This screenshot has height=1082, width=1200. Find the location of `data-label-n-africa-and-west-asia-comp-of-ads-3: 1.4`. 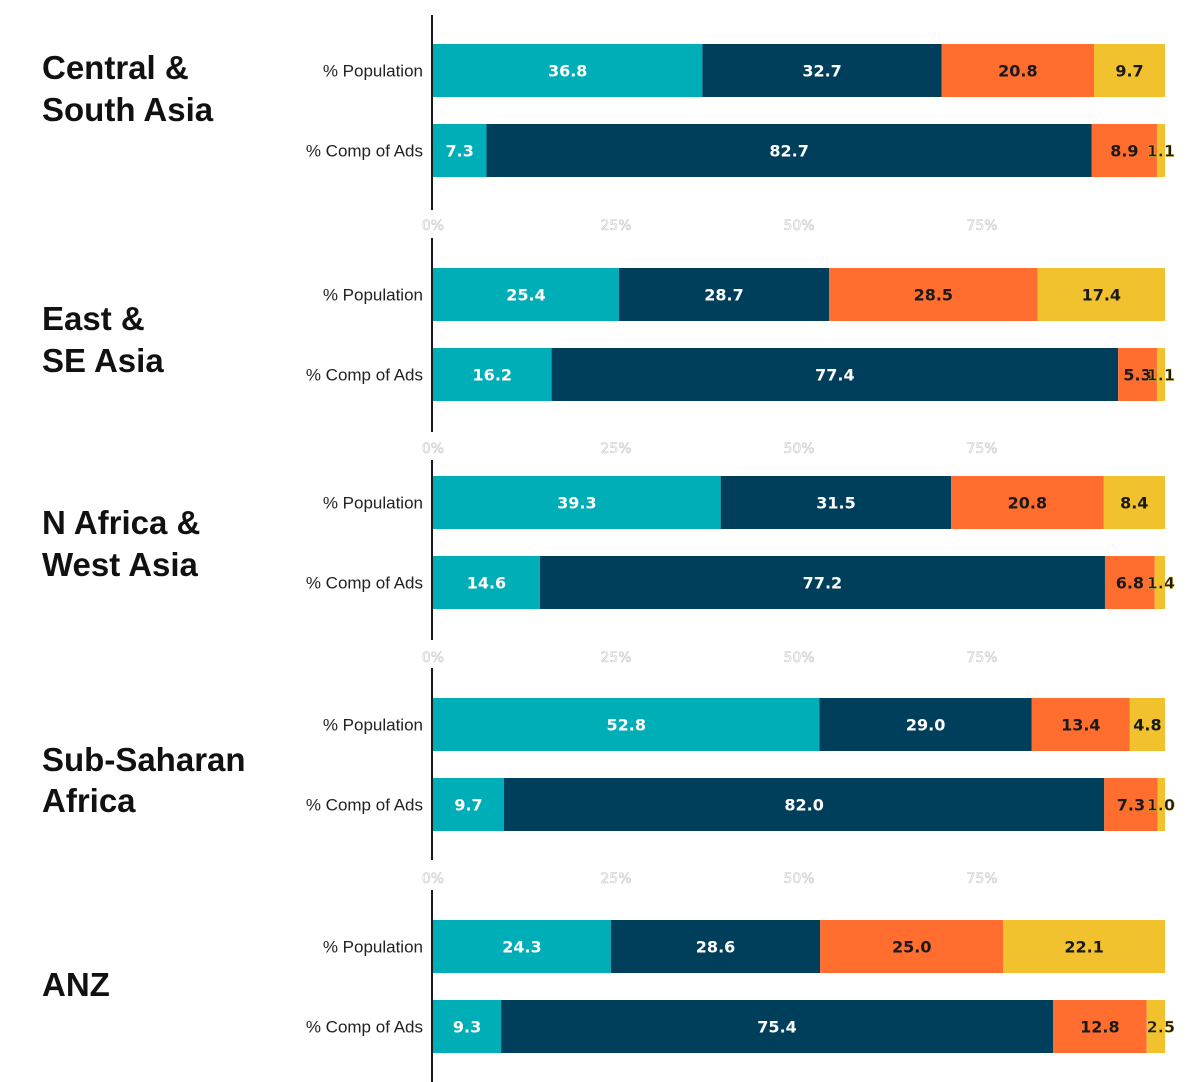

data-label-n-africa-and-west-asia-comp-of-ads-3: 1.4 is located at coordinates (1161, 583).